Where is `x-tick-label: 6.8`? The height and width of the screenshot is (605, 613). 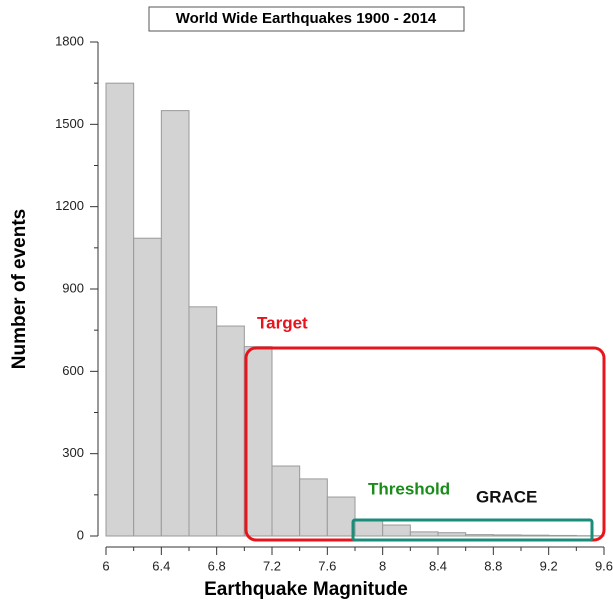 x-tick-label: 6.8 is located at coordinates (217, 565).